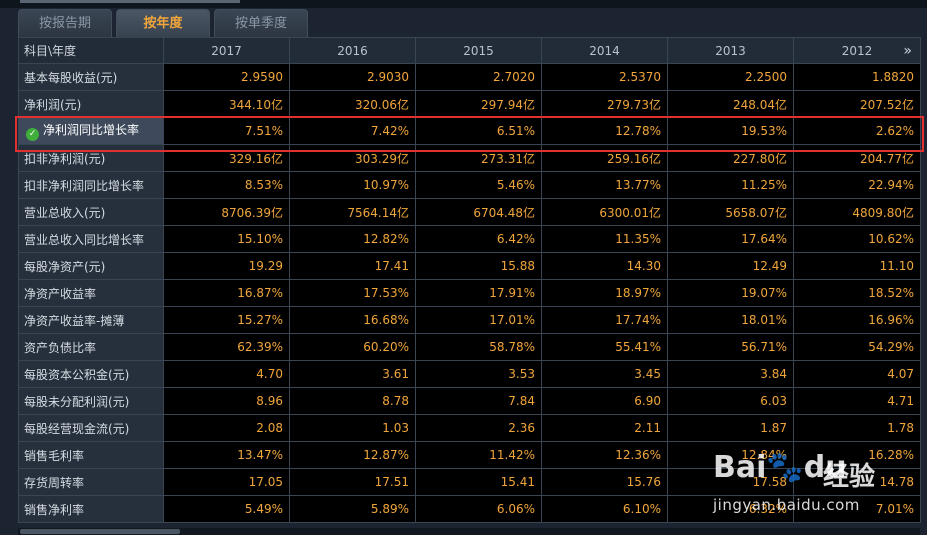 The height and width of the screenshot is (535, 927). I want to click on tab-1: 按年度, so click(163, 23).